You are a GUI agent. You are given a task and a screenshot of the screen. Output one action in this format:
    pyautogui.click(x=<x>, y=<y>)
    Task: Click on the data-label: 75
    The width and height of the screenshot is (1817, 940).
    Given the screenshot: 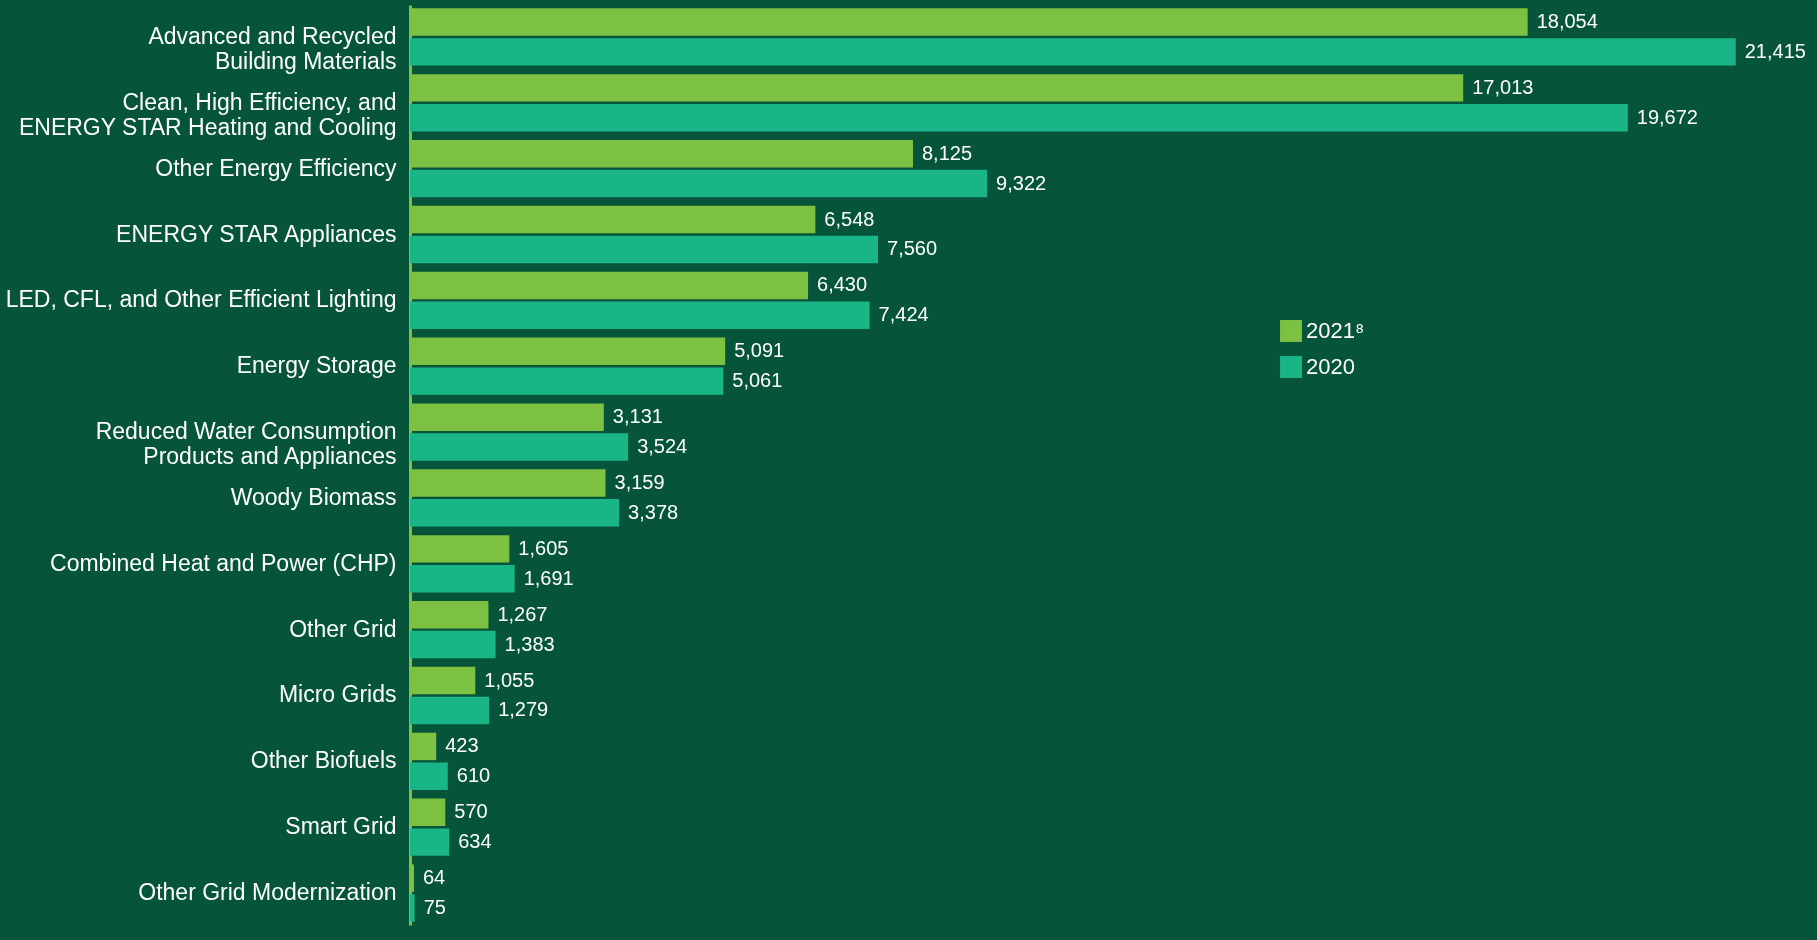 What is the action you would take?
    pyautogui.click(x=434, y=906)
    